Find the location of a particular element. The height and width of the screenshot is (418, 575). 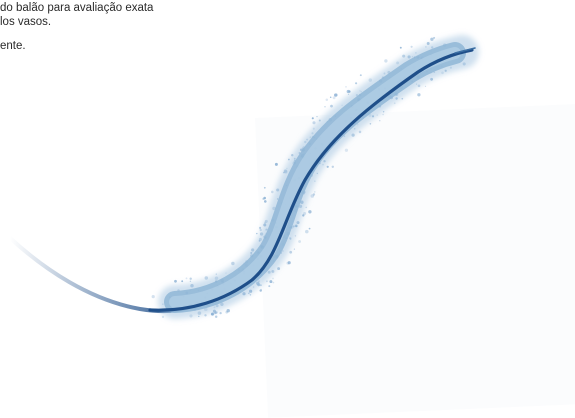

caption-line-2: los vasos. is located at coordinates (26, 22).